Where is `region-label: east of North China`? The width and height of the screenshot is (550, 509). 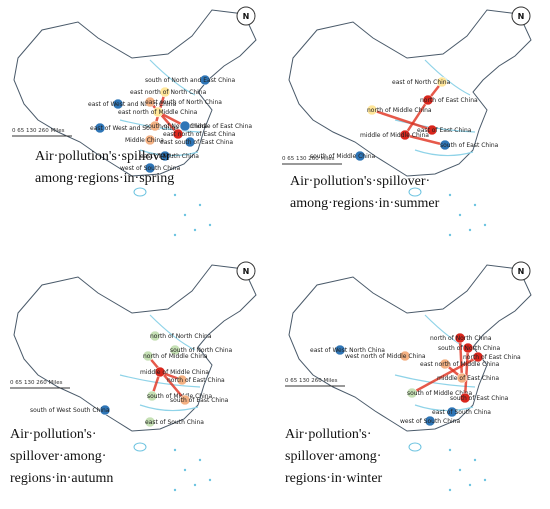 region-label: east of North China is located at coordinates (421, 82).